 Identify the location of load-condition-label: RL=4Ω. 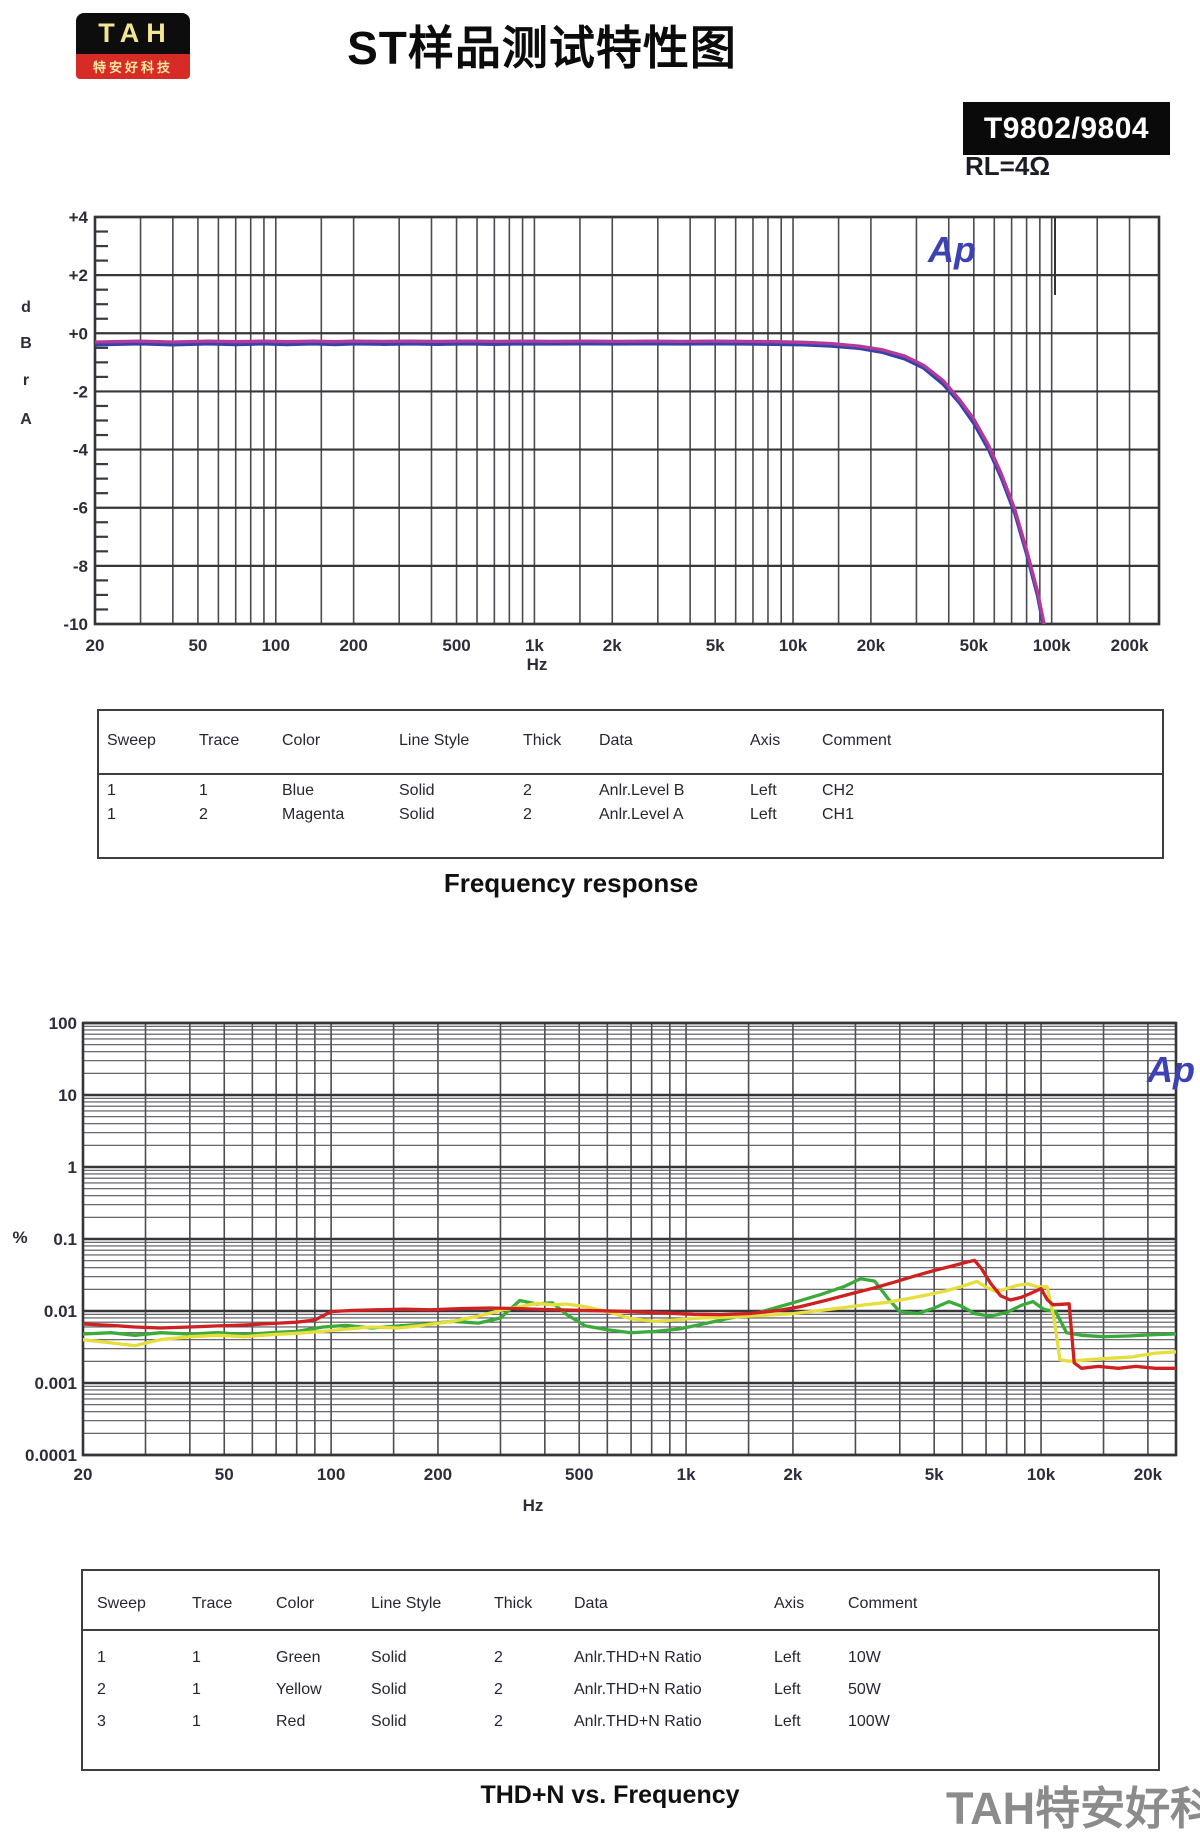
(1008, 166).